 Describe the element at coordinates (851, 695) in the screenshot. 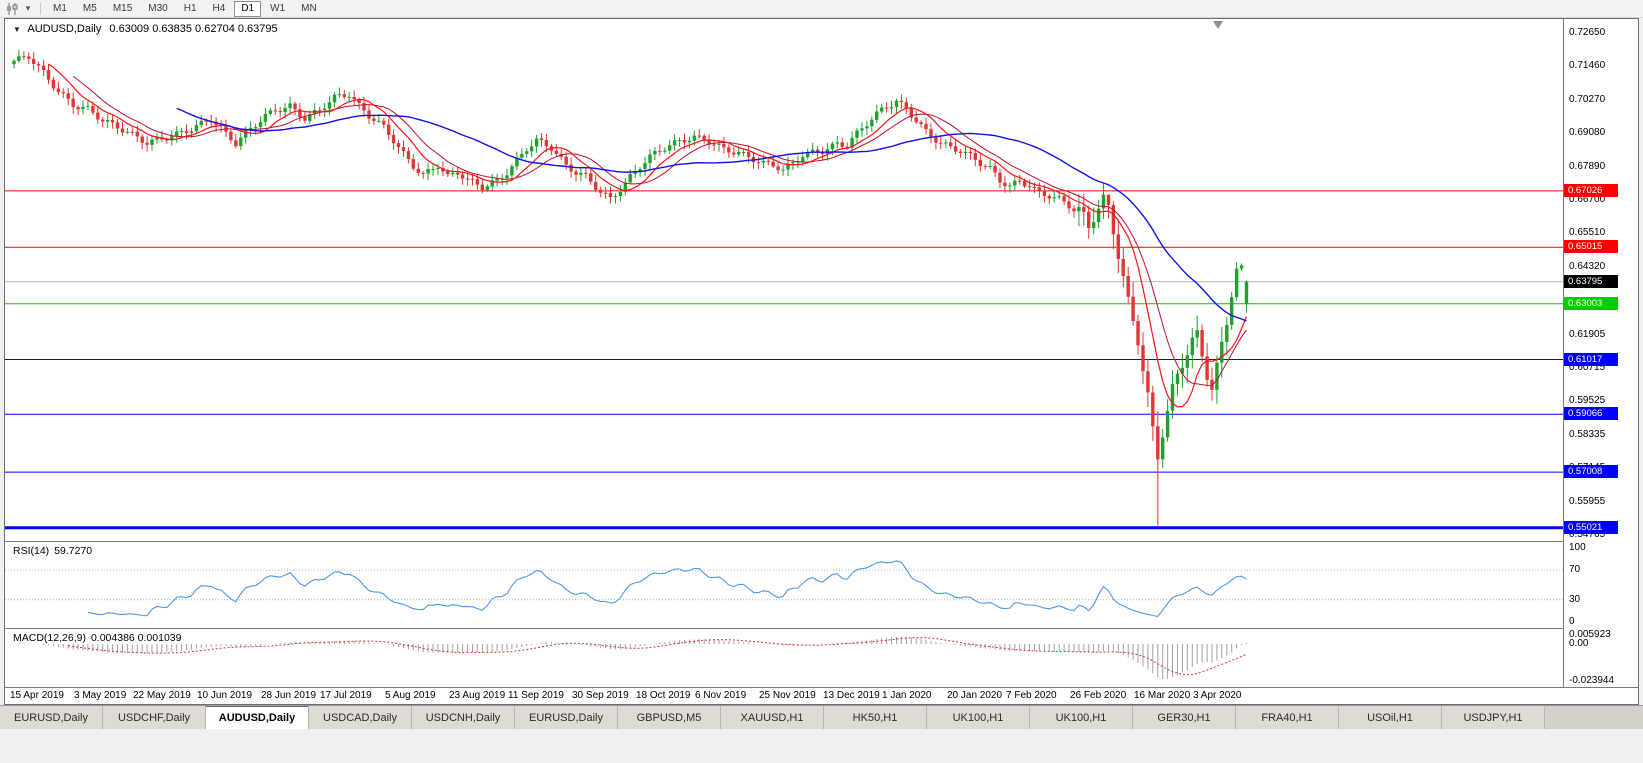

I see `date-label: 13 Dec 2019` at that location.